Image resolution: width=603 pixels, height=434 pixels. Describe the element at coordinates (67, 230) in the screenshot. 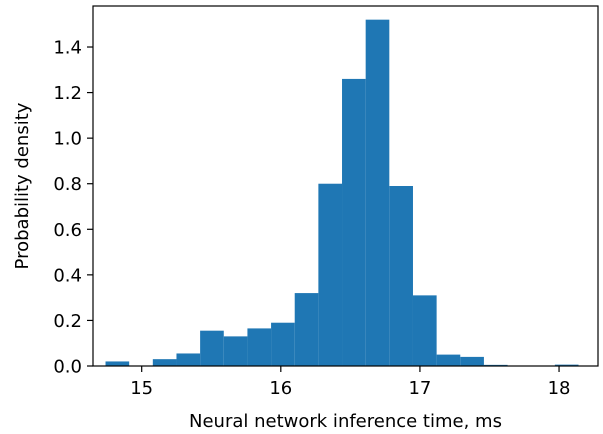

I see `y-tick-label: 0.6` at that location.